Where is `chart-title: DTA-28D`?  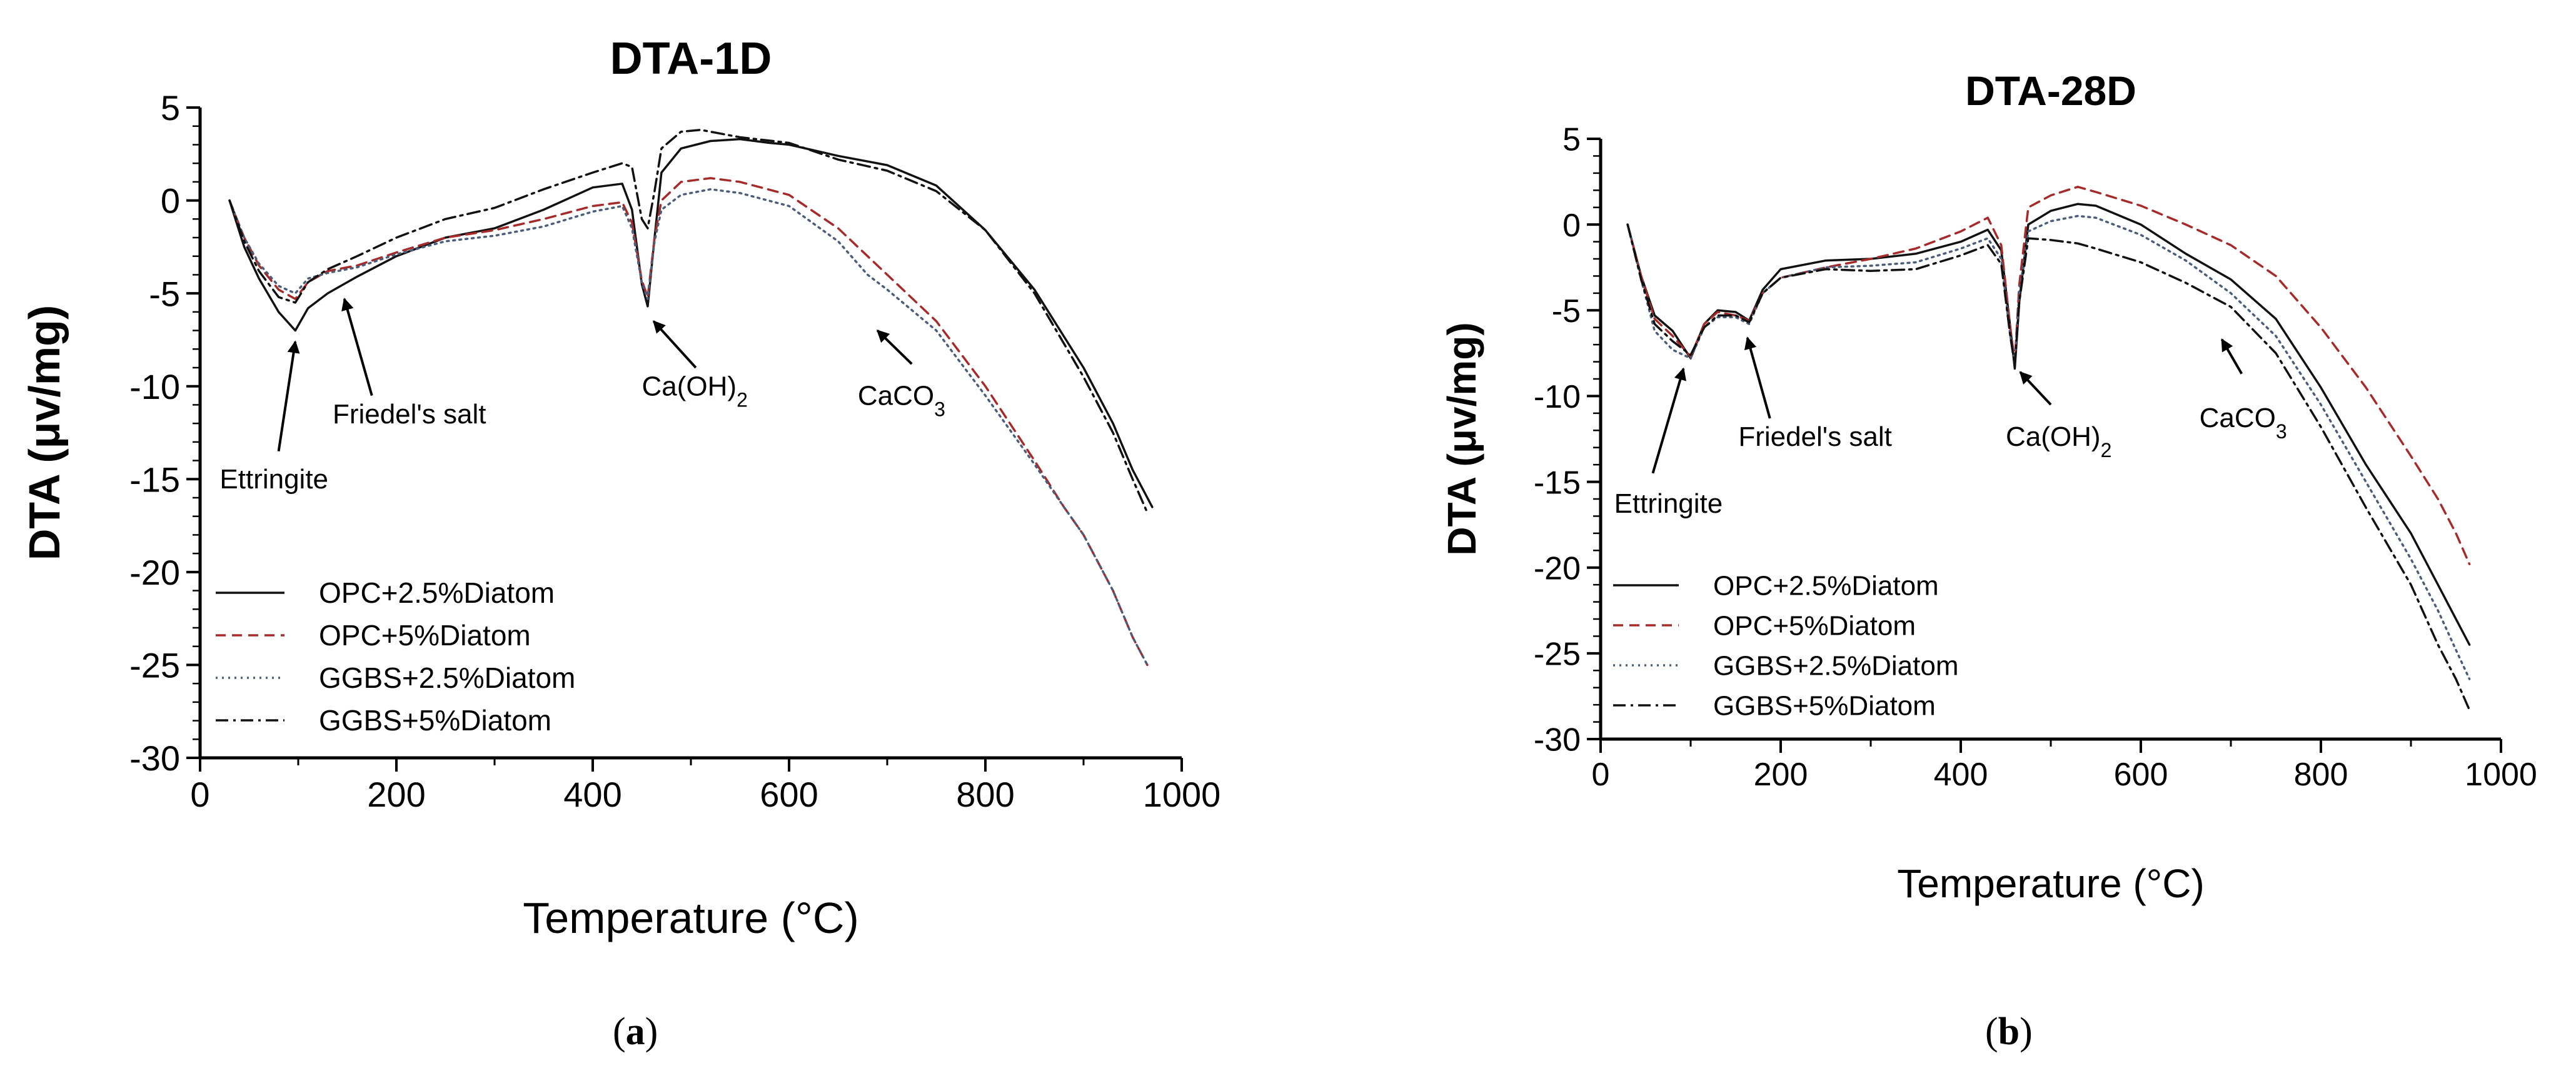 chart-title: DTA-28D is located at coordinates (2050, 91).